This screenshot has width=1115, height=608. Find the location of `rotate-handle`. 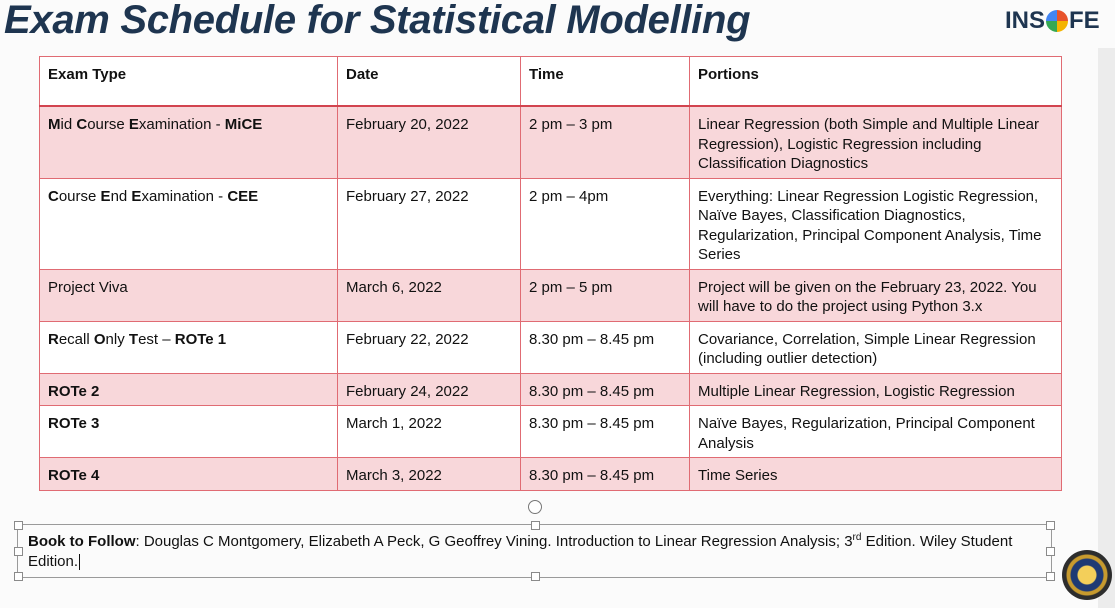

rotate-handle is located at coordinates (535, 507).